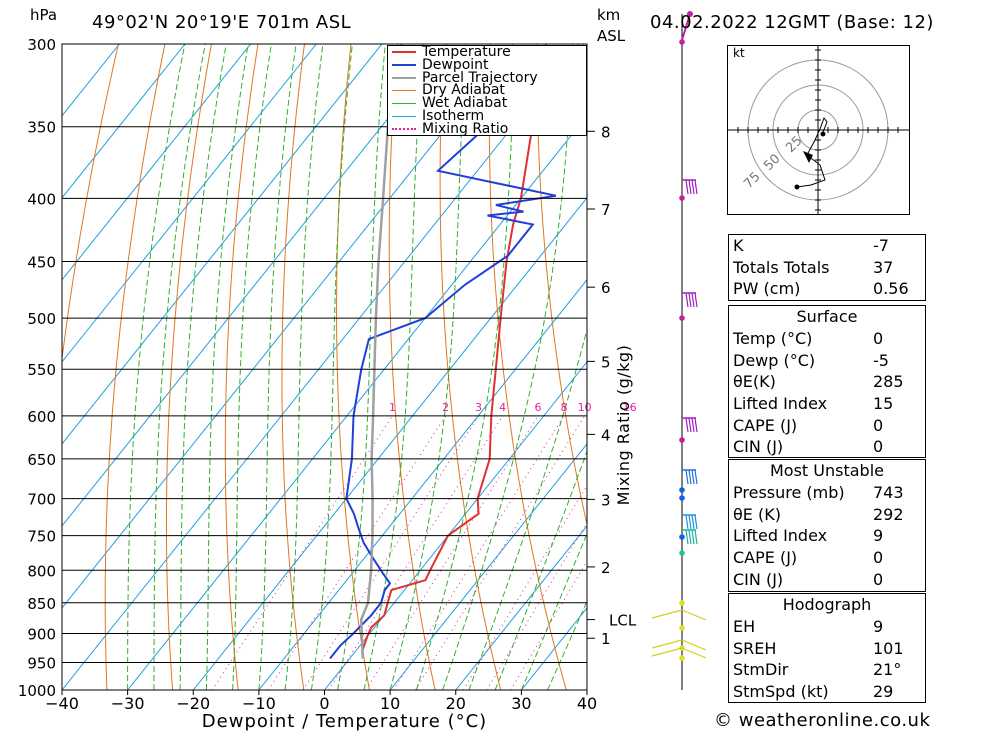  What do you see at coordinates (41, 45) in the screenshot?
I see `pressure-tick-label: 300` at bounding box center [41, 45].